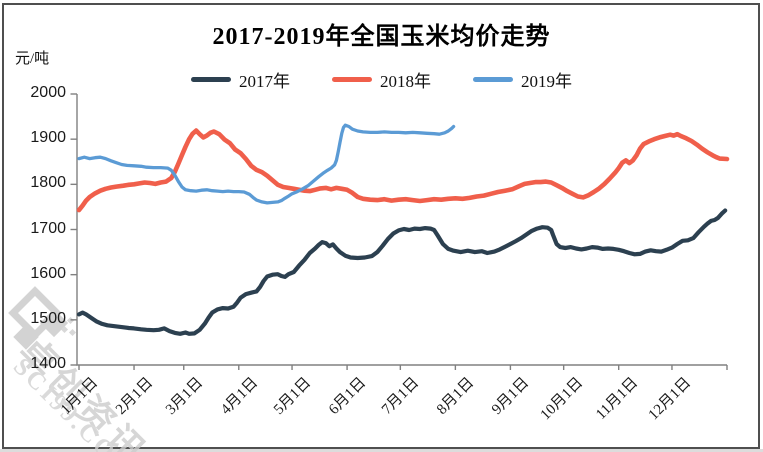 The width and height of the screenshot is (763, 452). What do you see at coordinates (352, 79) in the screenshot?
I see `legend-line-swatch-2018` at bounding box center [352, 79].